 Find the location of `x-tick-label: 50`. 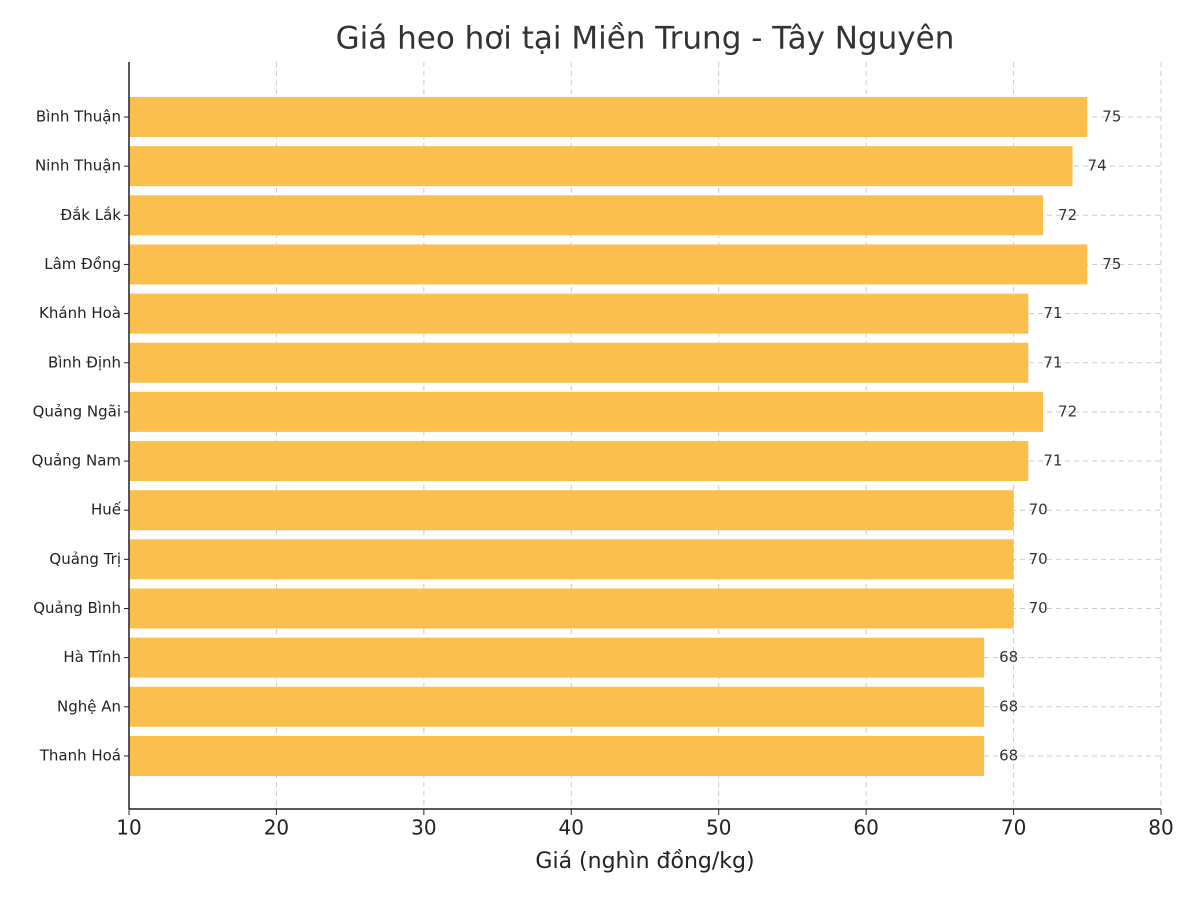

x-tick-label: 50 is located at coordinates (718, 828).